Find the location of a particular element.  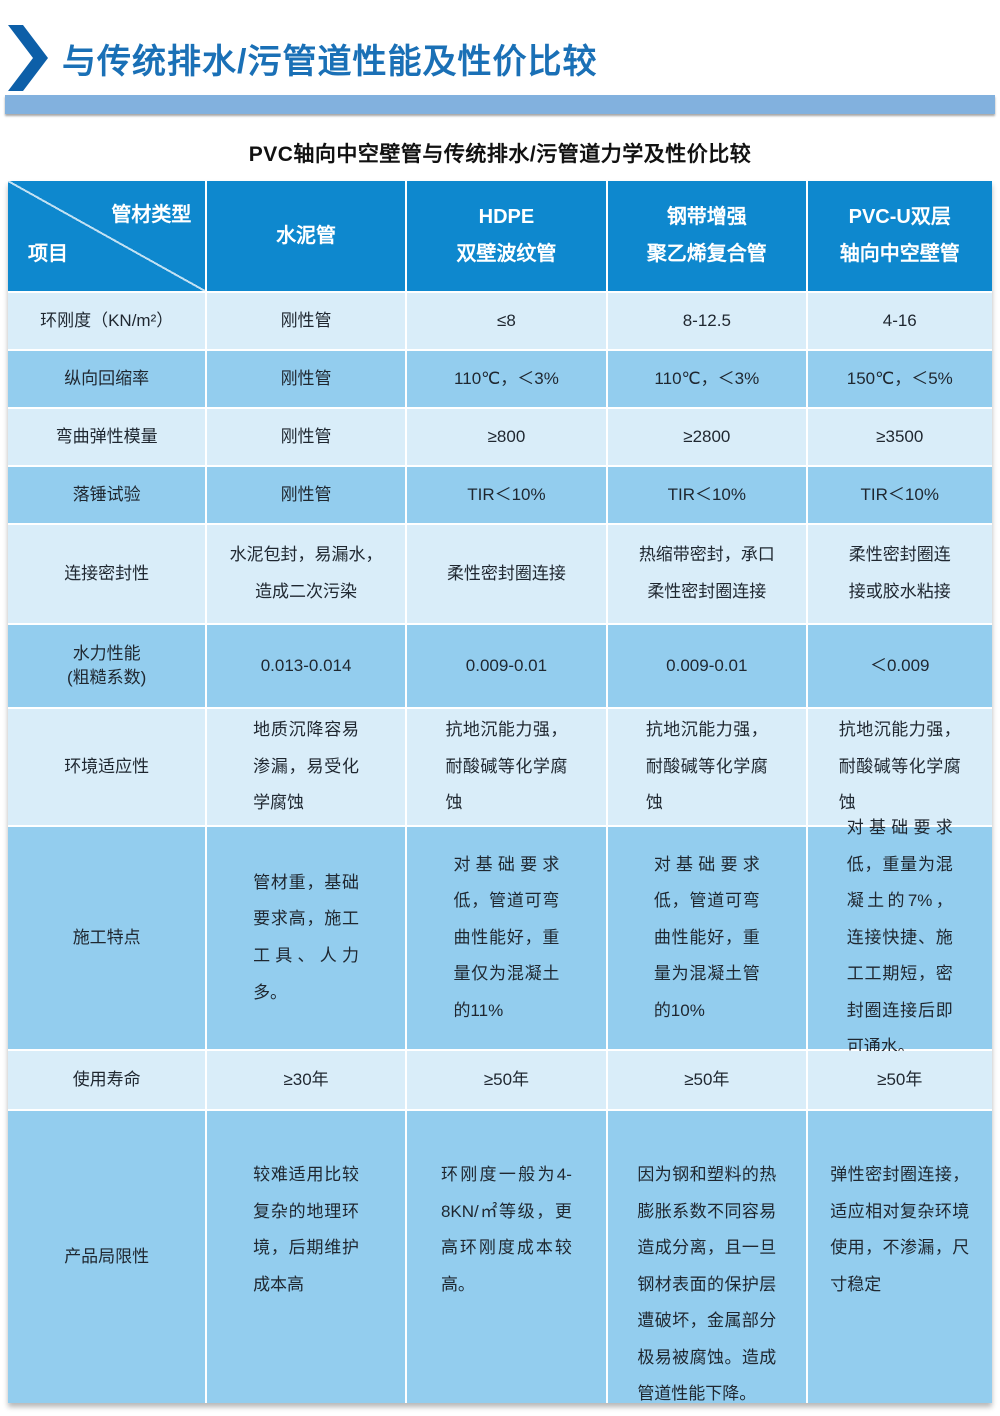

row-label: 纵向回缩率 is located at coordinates (107, 379).